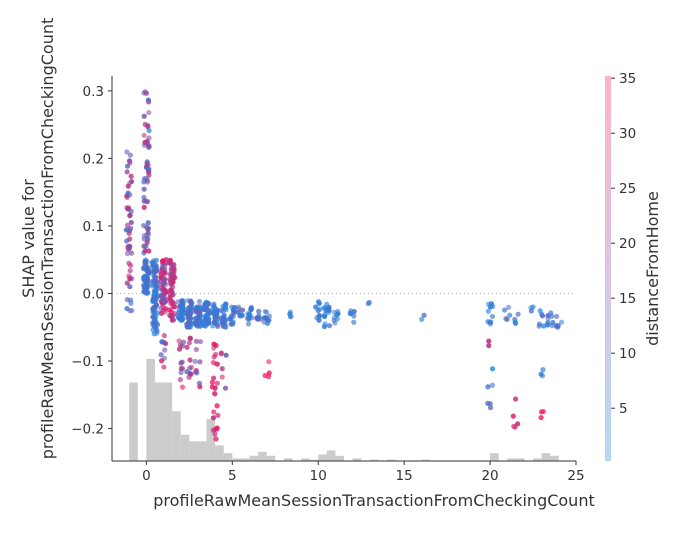  What do you see at coordinates (623, 409) in the screenshot?
I see `colorbar-tick-label: 5` at bounding box center [623, 409].